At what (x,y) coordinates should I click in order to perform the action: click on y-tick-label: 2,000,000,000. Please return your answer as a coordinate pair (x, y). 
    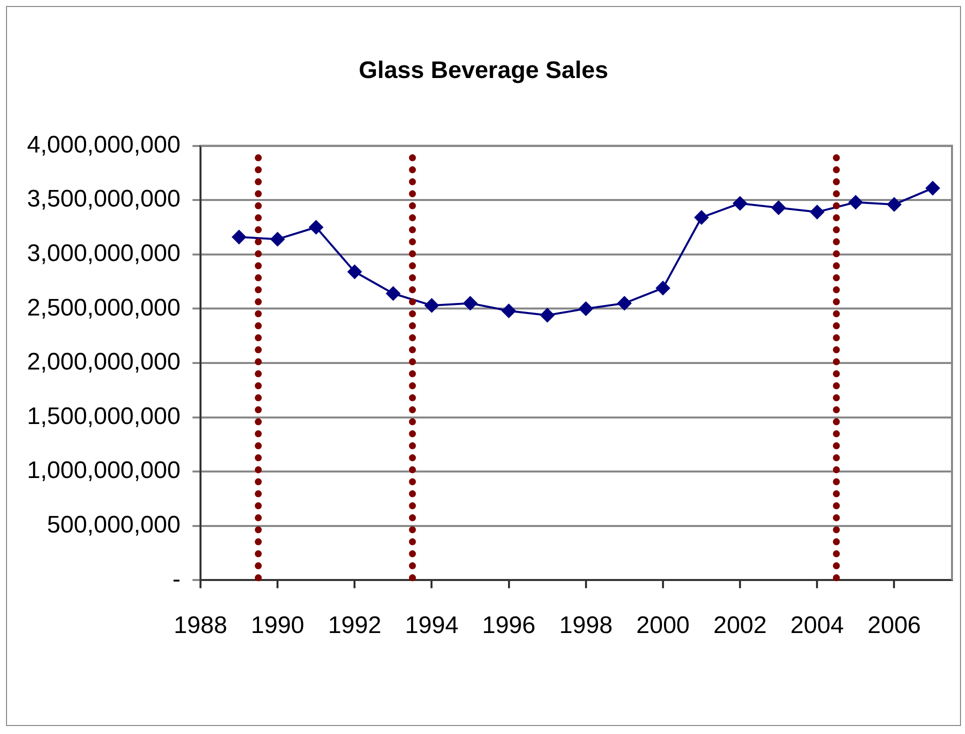
    Looking at the image, I should click on (103, 362).